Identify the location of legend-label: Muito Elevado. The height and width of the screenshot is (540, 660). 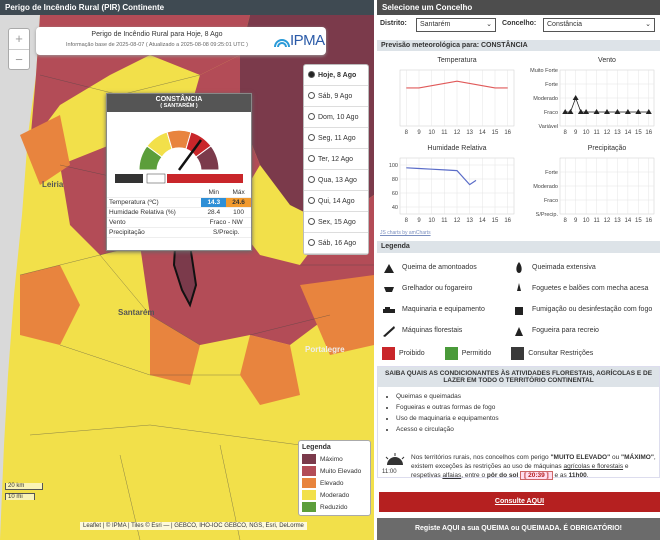
(341, 471).